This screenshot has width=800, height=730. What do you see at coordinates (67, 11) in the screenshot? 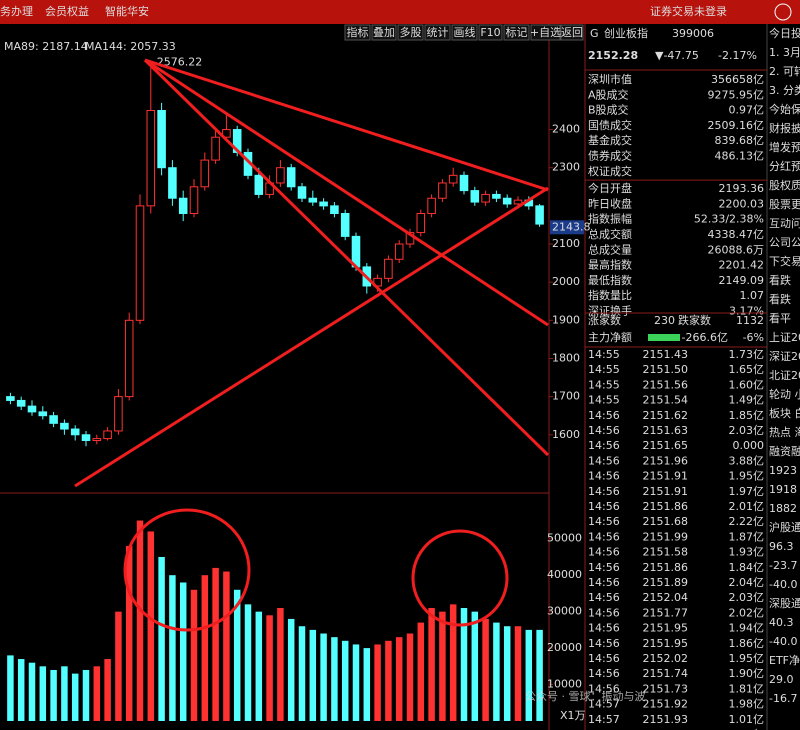
I see `menu-item: 会员权益` at bounding box center [67, 11].